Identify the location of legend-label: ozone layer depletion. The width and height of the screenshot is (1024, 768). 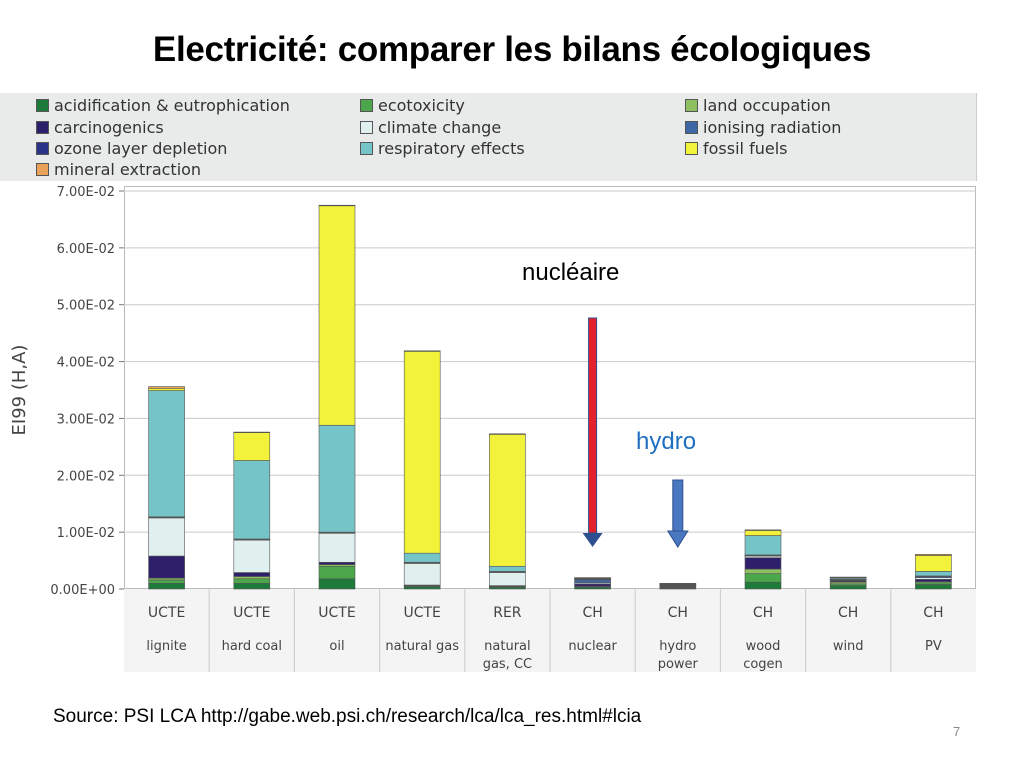
(141, 148).